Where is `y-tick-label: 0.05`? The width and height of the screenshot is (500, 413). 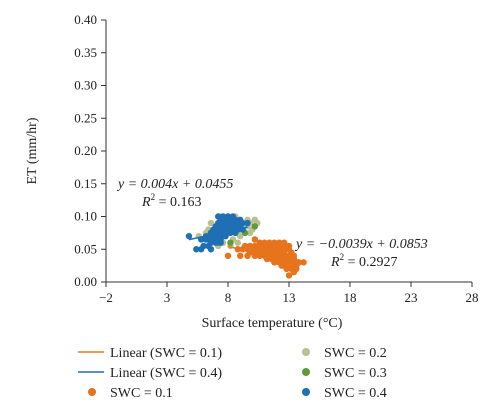 y-tick-label: 0.05 is located at coordinates (85, 248).